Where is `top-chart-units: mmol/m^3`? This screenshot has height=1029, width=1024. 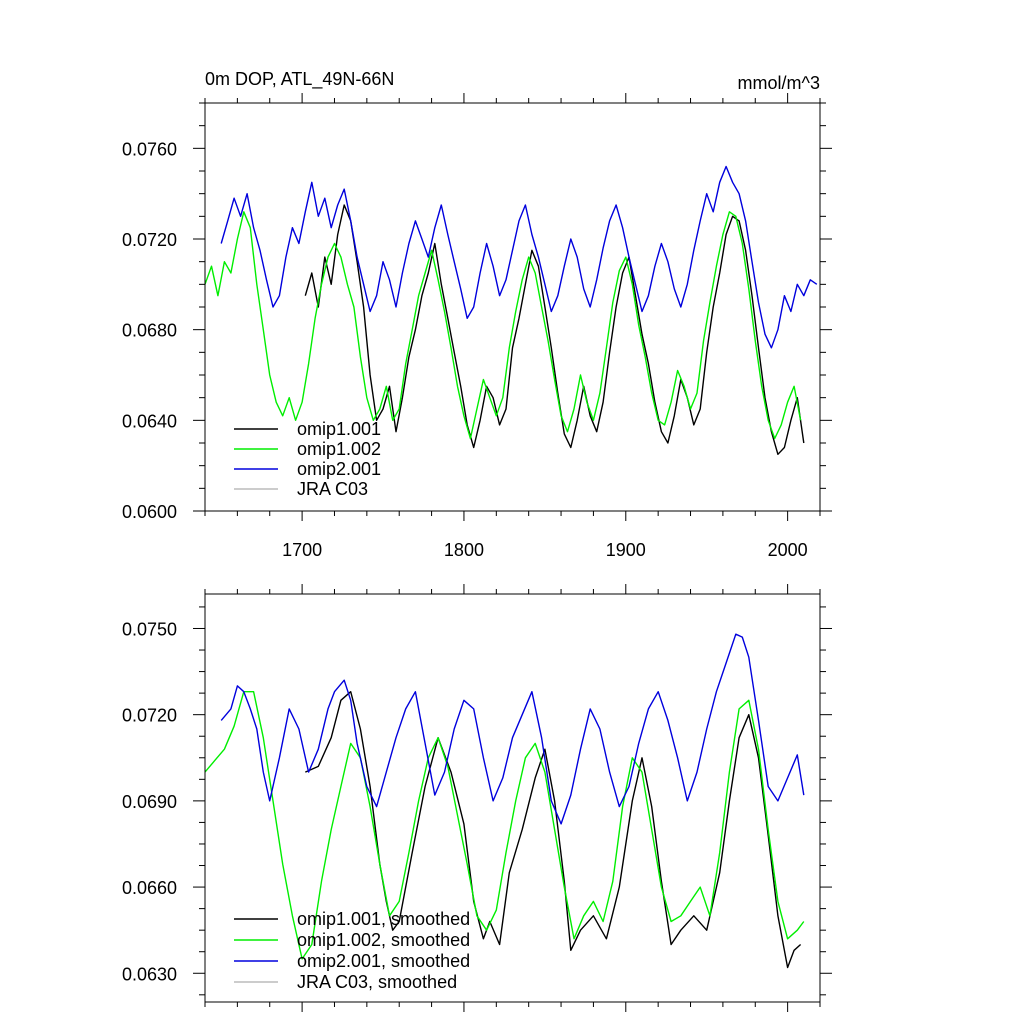
top-chart-units: mmol/m^3 is located at coordinates (779, 83).